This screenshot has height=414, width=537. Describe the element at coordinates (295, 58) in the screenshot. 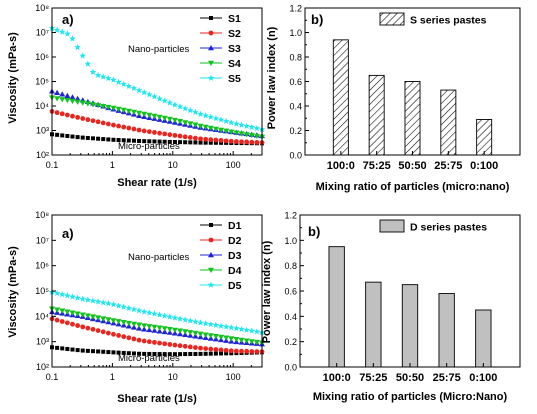

I see `y-tick-label: 0.8` at that location.